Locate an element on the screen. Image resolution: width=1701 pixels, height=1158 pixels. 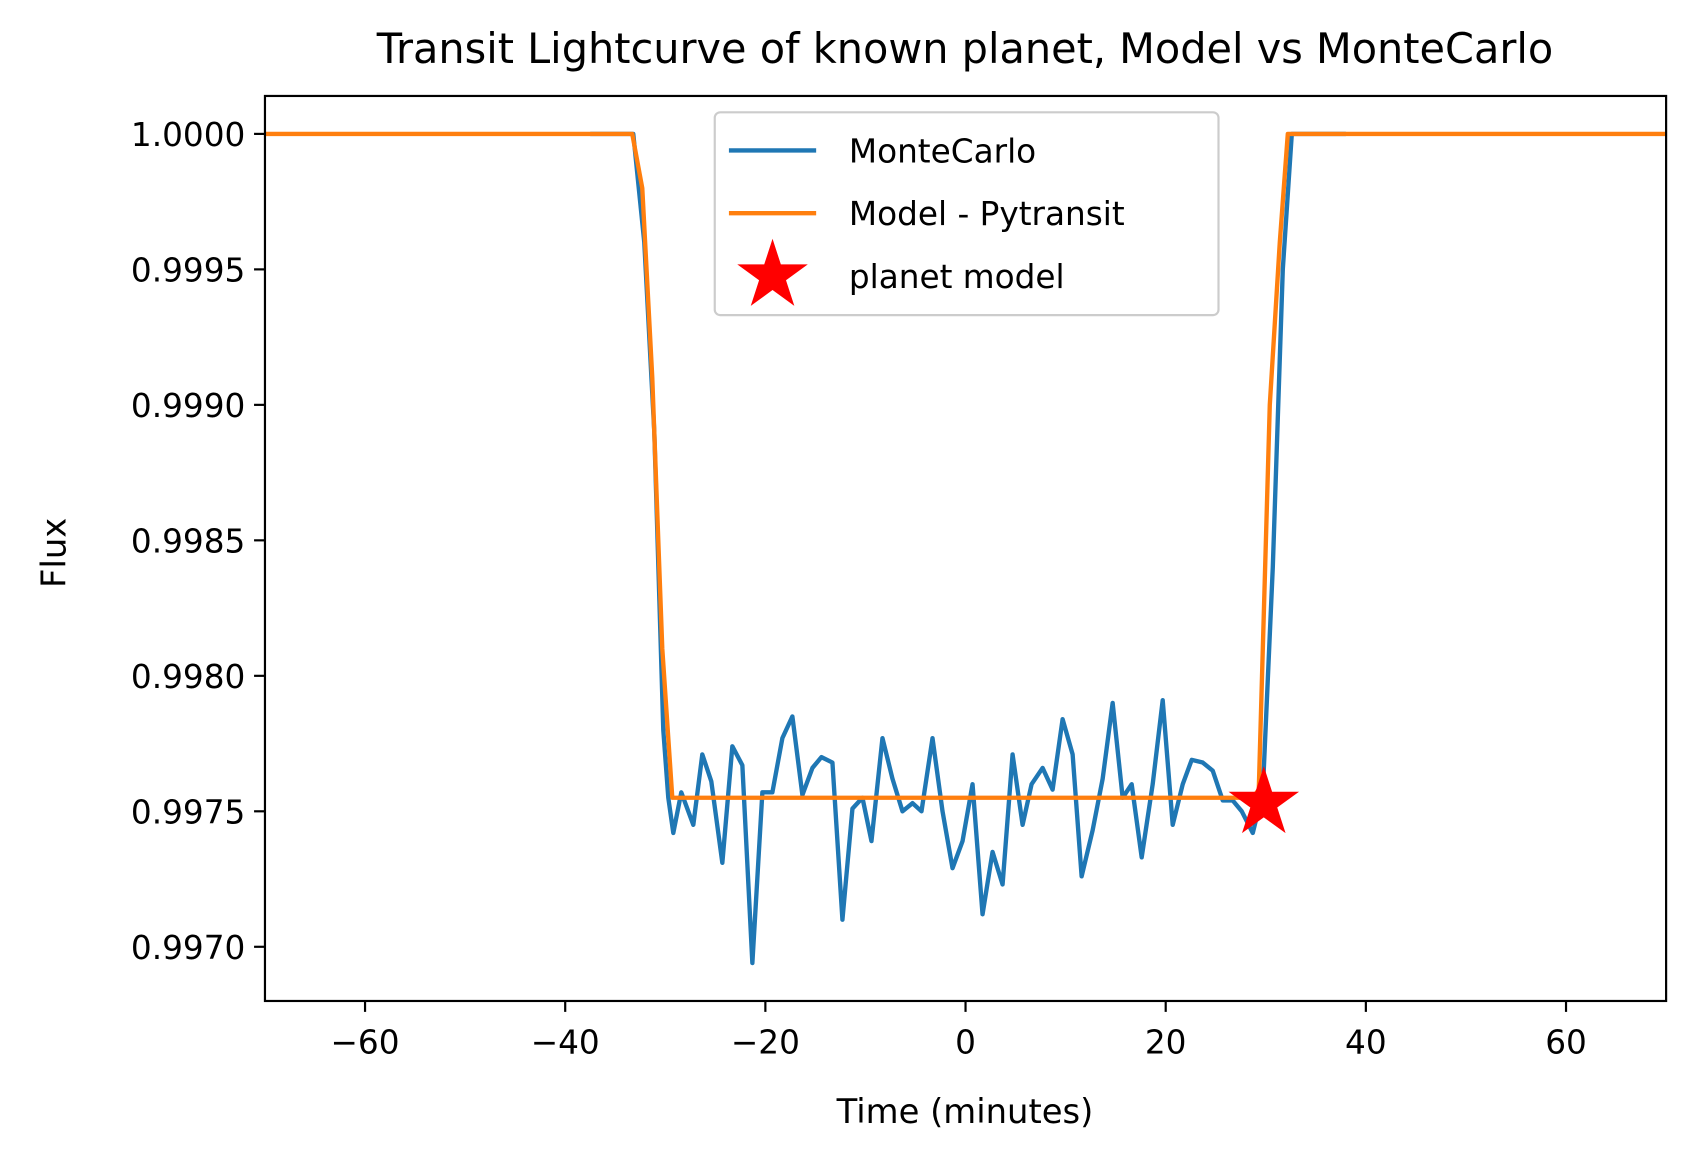
y-tick-label: 0.9970 is located at coordinates (188, 948).